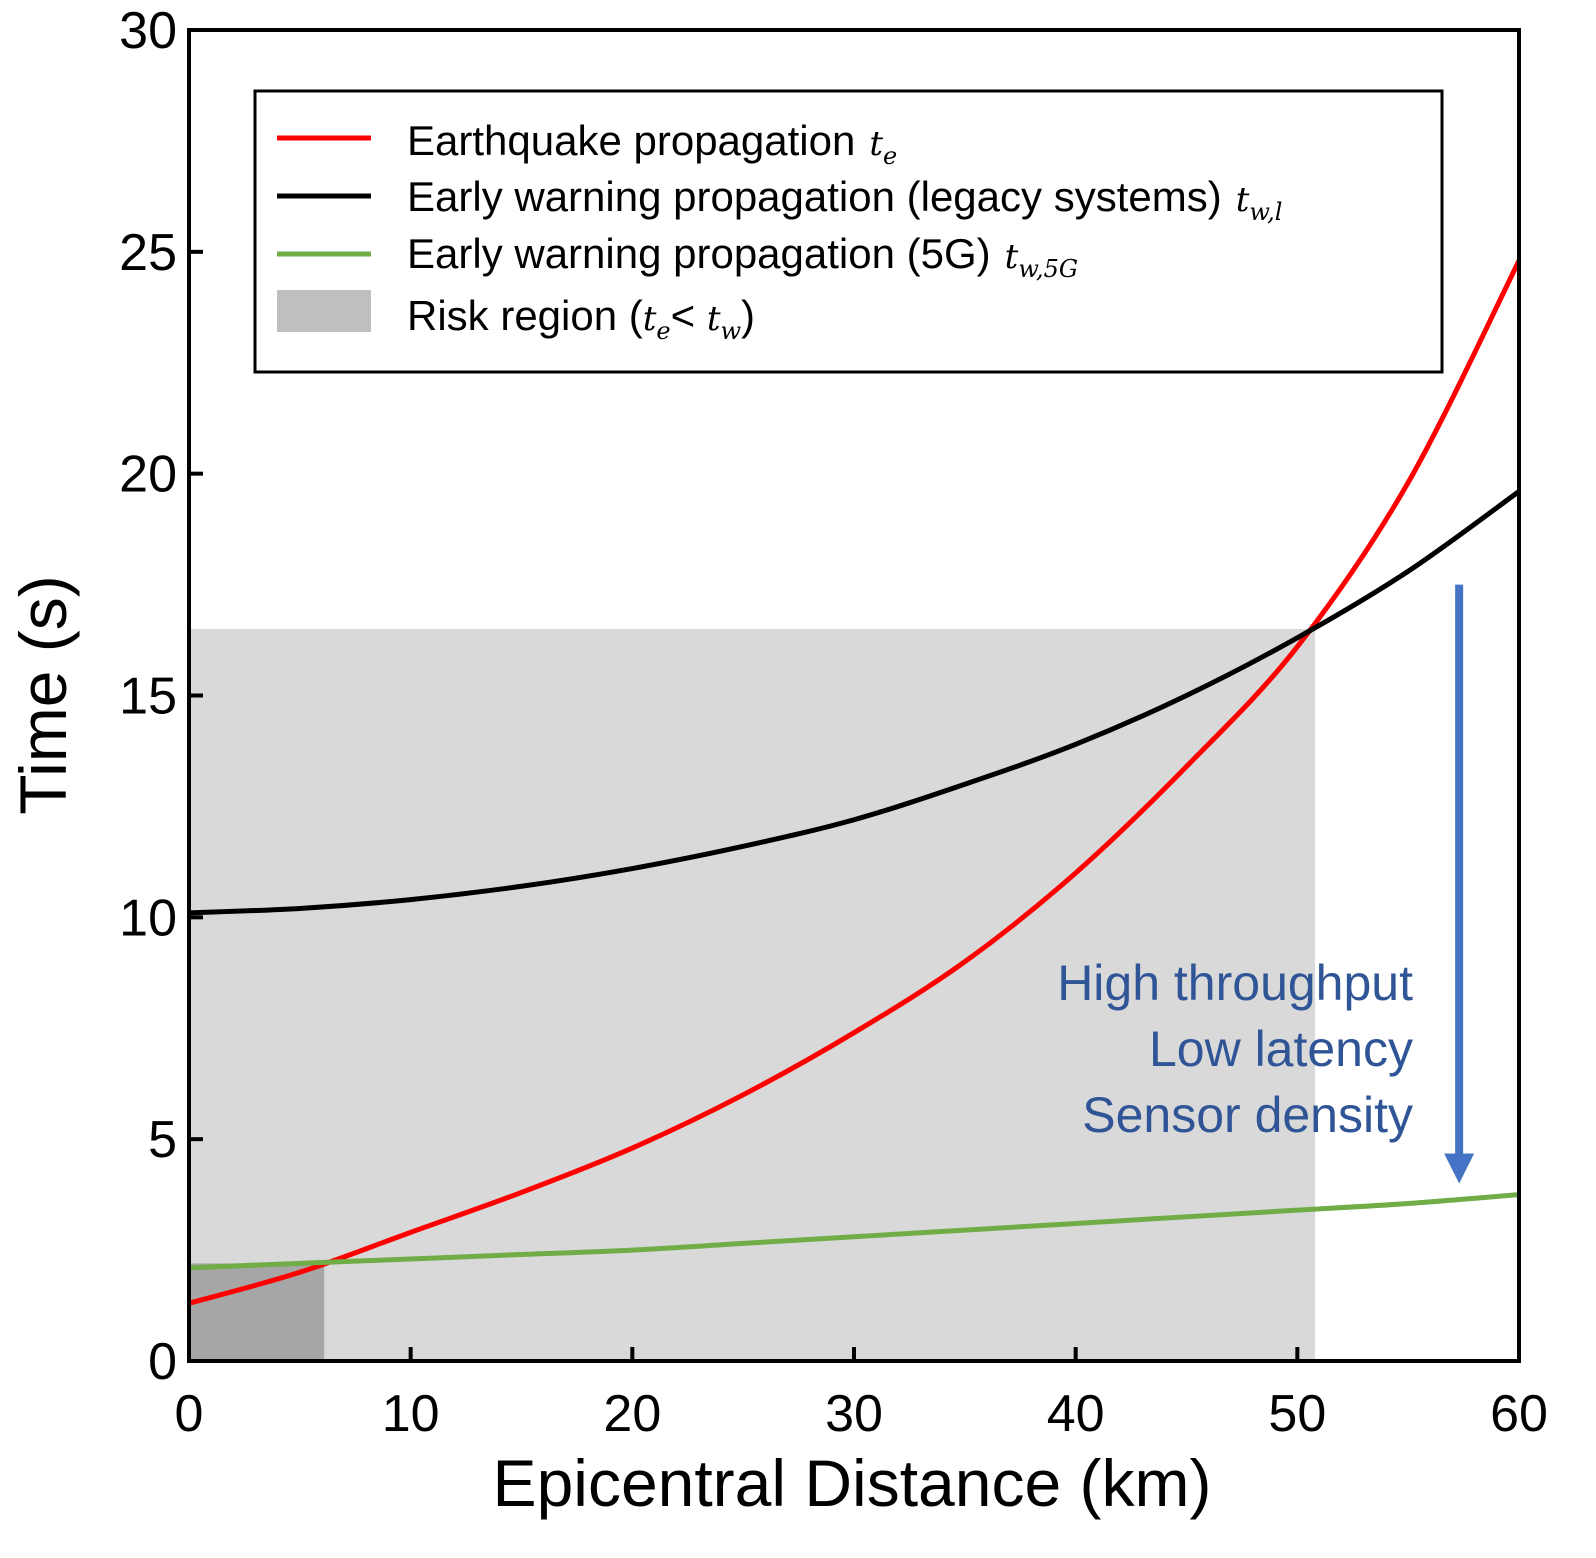 The image size is (1596, 1558). What do you see at coordinates (162, 1362) in the screenshot?
I see `y-tick-label-0: 0` at bounding box center [162, 1362].